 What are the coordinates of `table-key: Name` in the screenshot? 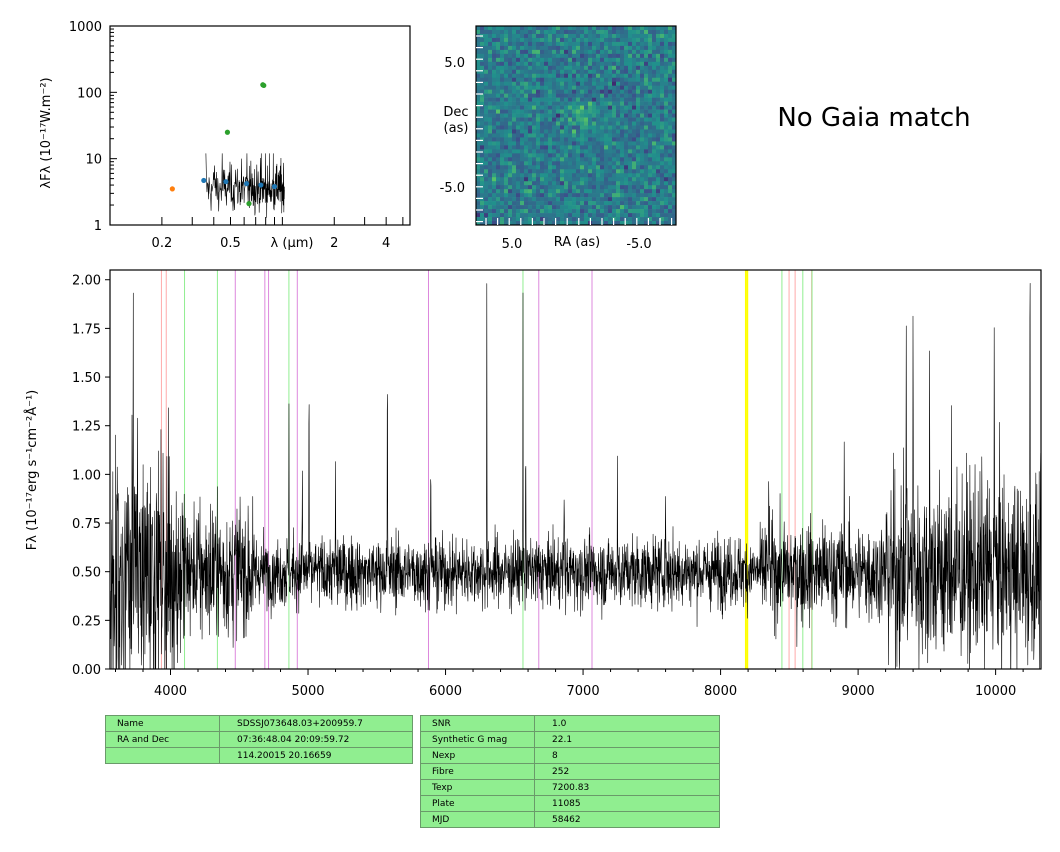 It's located at (162, 723).